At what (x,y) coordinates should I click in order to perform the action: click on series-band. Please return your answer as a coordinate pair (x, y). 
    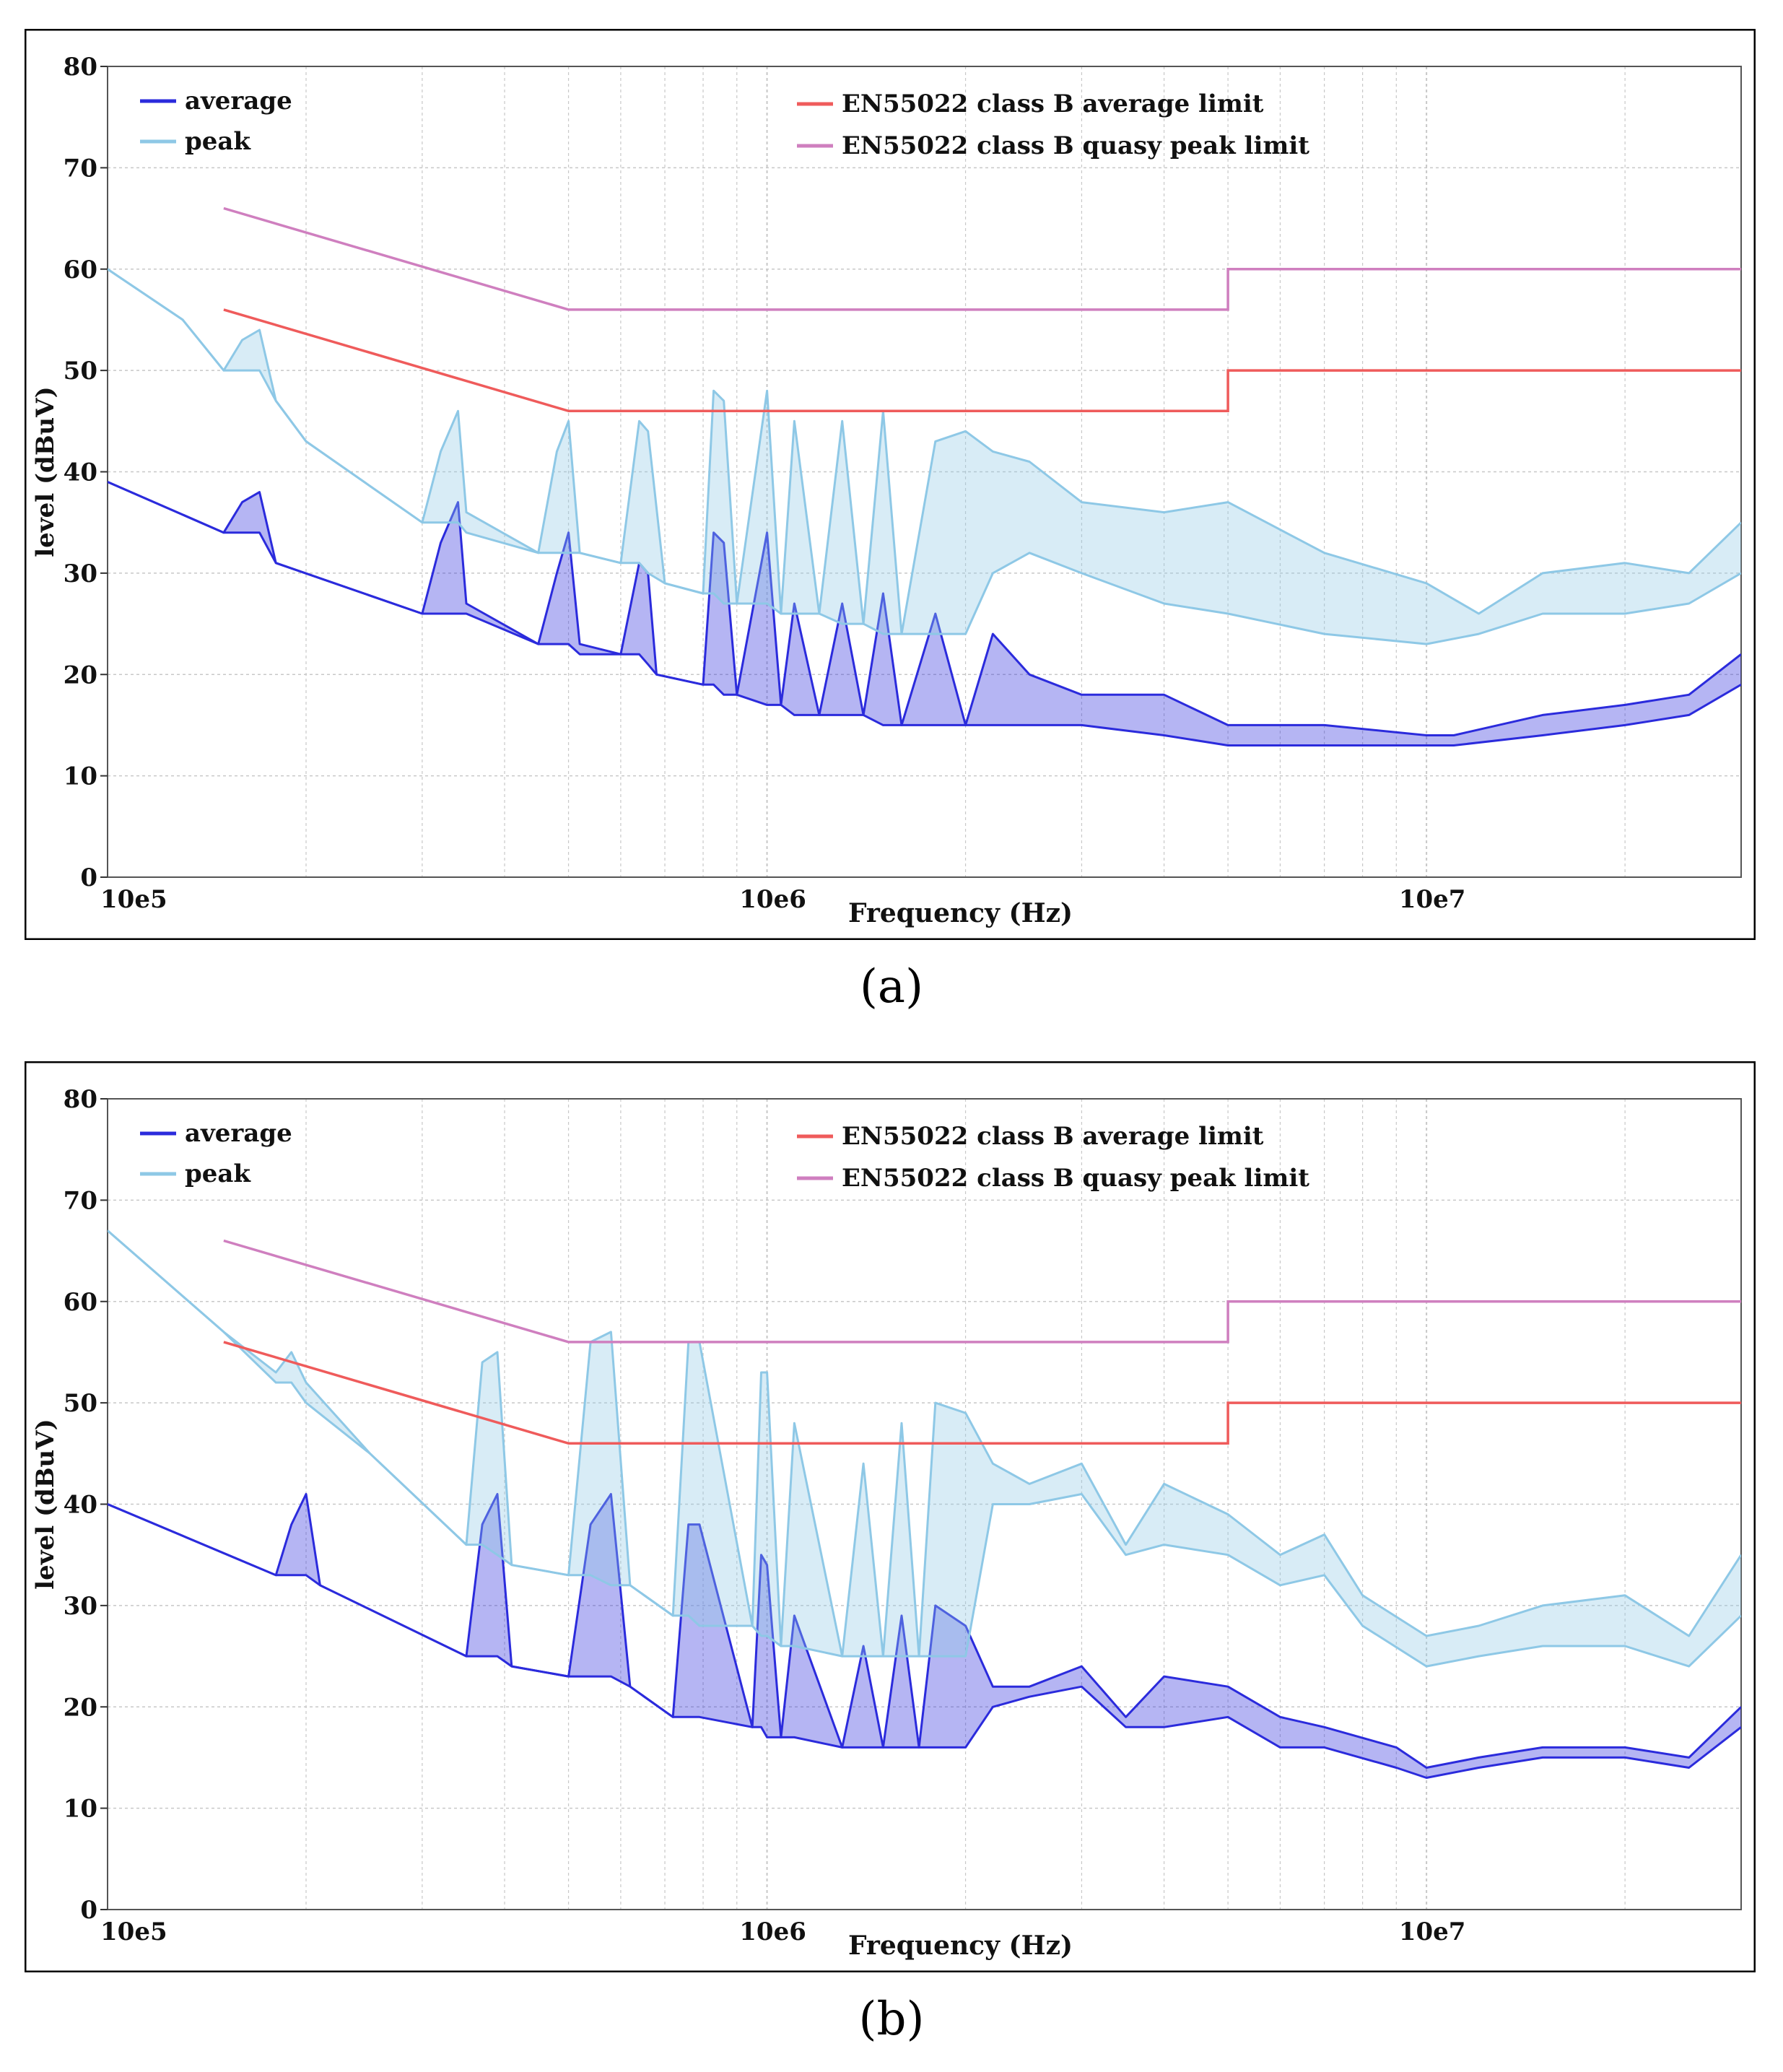
    Looking at the image, I should click on (925, 1636).